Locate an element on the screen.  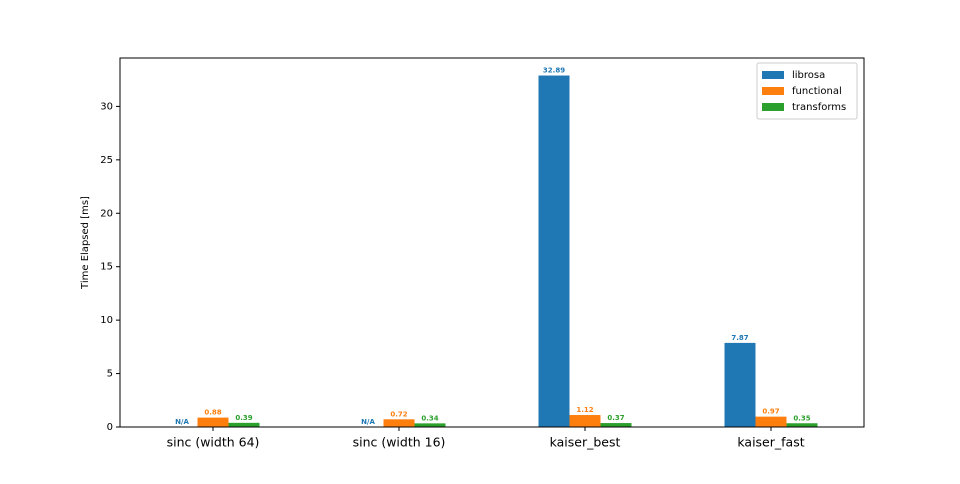
y-tick-label: 10 is located at coordinates (106, 320).